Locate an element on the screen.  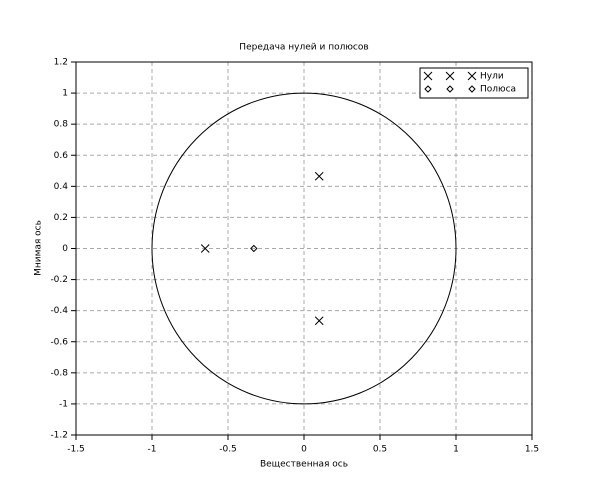
y-tick-label: 0 is located at coordinates (65, 249).